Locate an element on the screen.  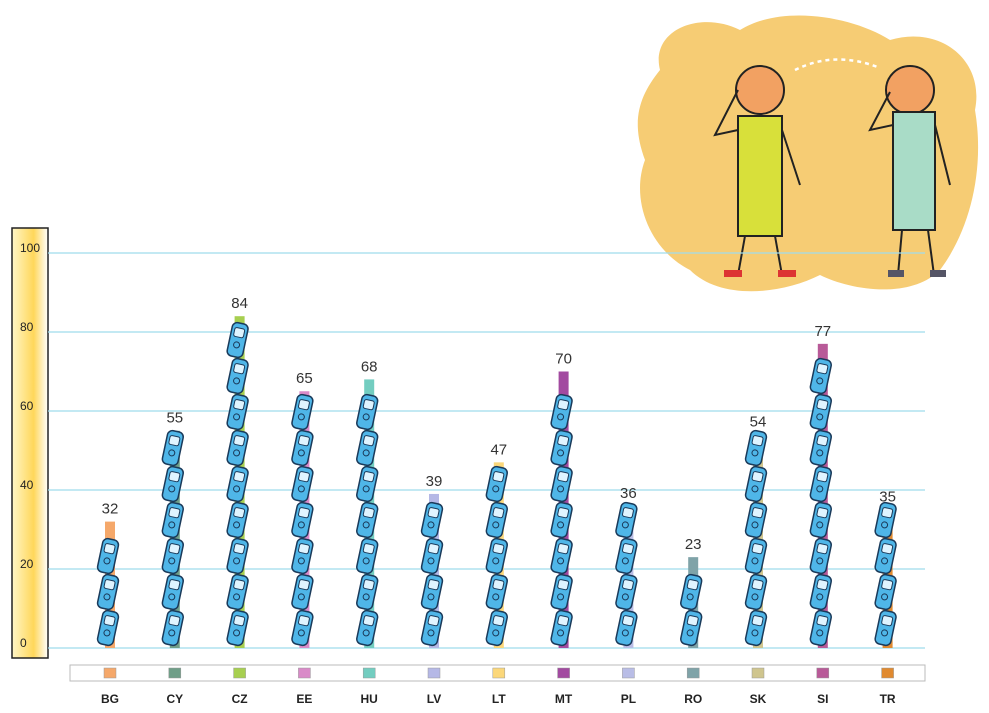
y-tick-label: 80 is located at coordinates (27, 327).